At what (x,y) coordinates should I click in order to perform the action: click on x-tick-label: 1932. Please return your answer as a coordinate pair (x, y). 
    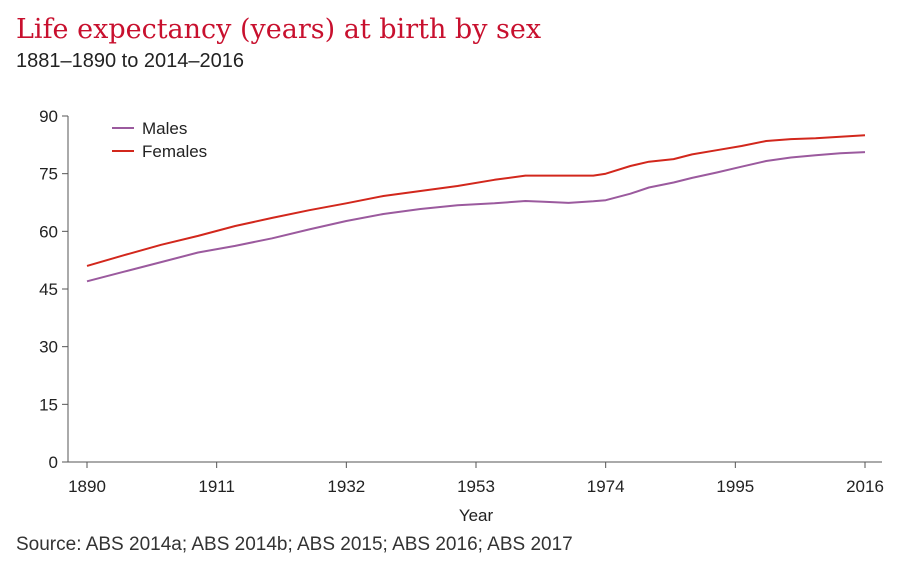
    Looking at the image, I should click on (346, 486).